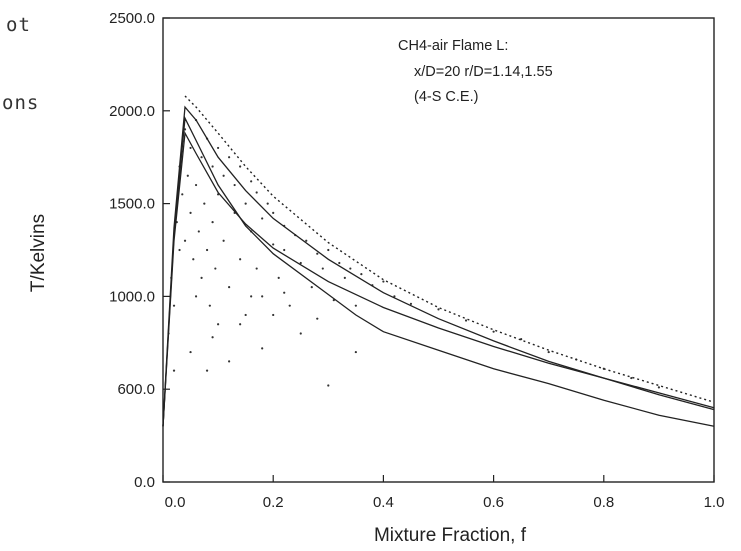  What do you see at coordinates (139, 250) in the screenshot?
I see `y-axis: 0.0 600.0 1000.0 1500.0 2000.0 2500.0` at bounding box center [139, 250].